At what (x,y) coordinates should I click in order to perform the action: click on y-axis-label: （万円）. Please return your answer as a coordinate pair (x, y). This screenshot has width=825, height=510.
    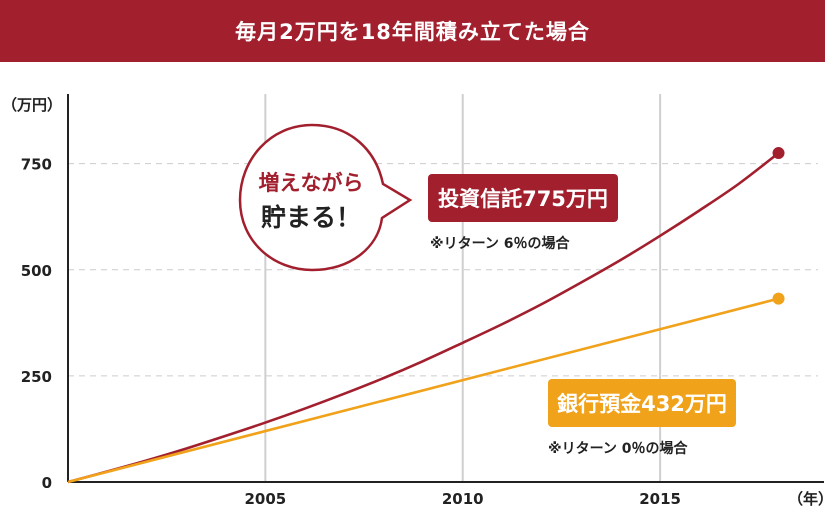
    Looking at the image, I should click on (32, 105).